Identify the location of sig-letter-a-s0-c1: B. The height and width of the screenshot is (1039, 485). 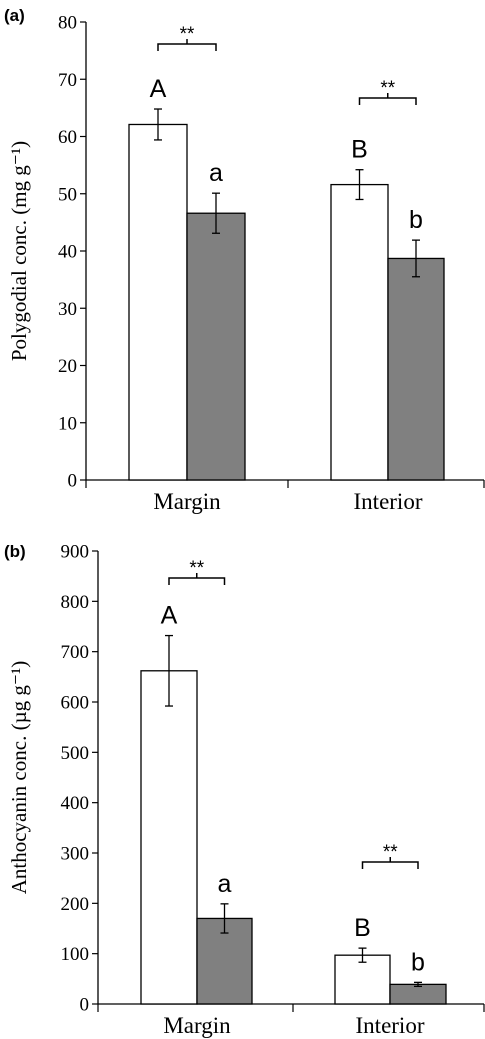
(359, 150).